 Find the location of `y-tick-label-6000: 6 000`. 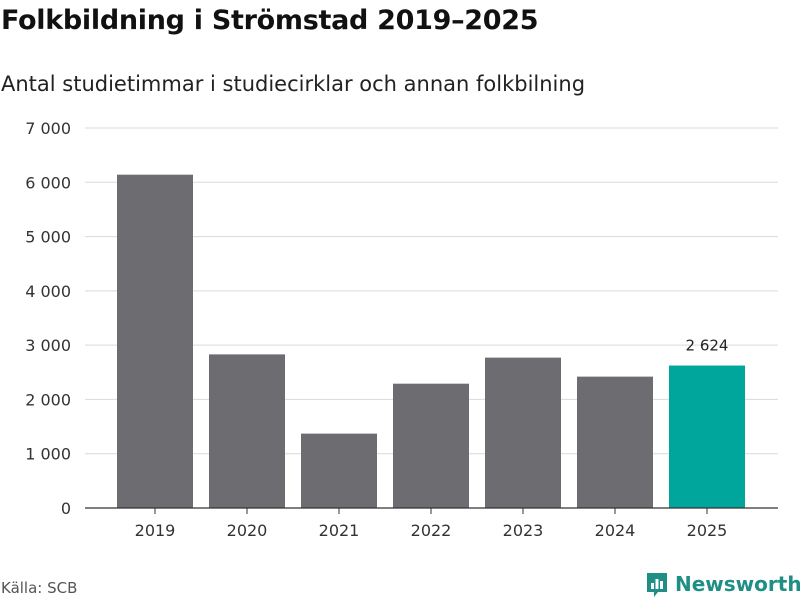

y-tick-label-6000: 6 000 is located at coordinates (48, 182).